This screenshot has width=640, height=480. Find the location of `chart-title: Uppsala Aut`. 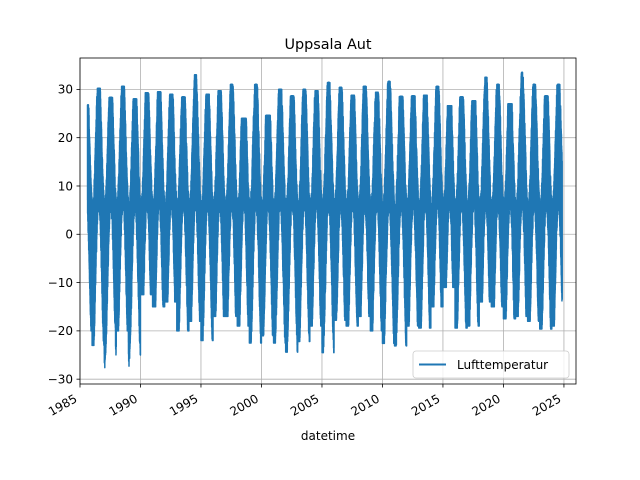

chart-title: Uppsala Aut is located at coordinates (327, 45).